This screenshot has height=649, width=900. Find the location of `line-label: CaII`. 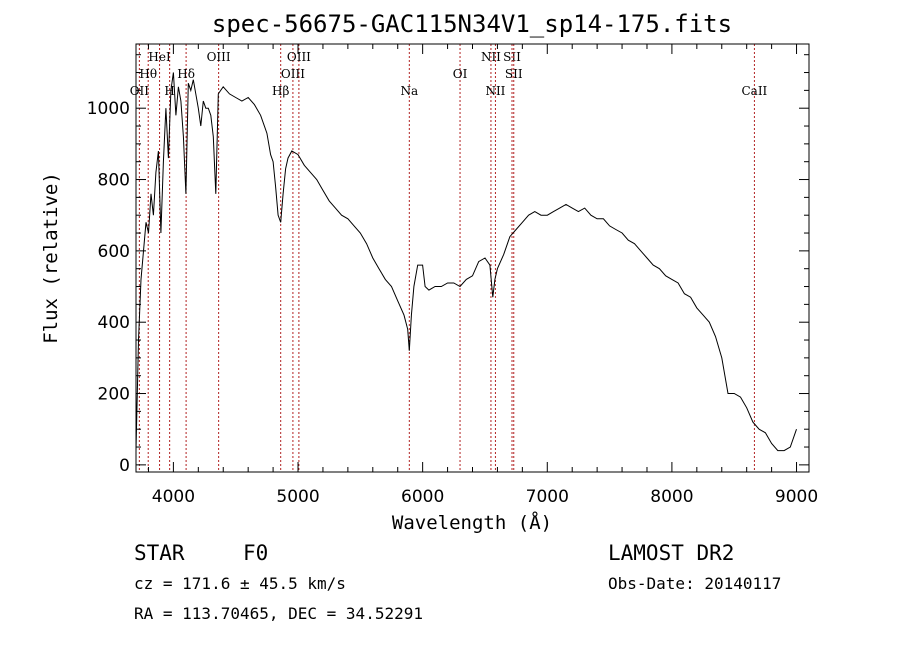

line-label: CaII is located at coordinates (754, 91).